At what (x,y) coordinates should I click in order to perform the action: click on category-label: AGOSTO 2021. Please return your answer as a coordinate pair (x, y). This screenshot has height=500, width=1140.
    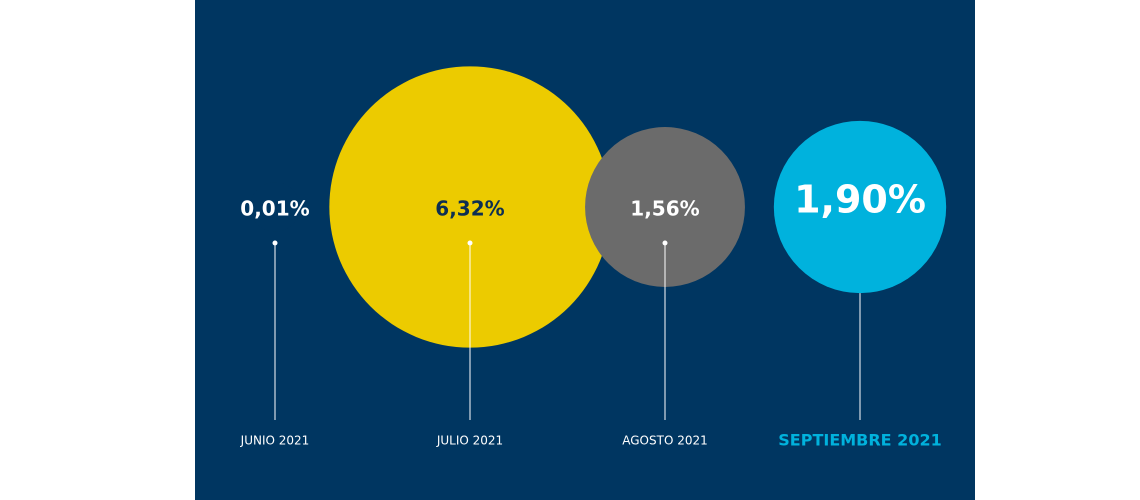
    Looking at the image, I should click on (665, 441).